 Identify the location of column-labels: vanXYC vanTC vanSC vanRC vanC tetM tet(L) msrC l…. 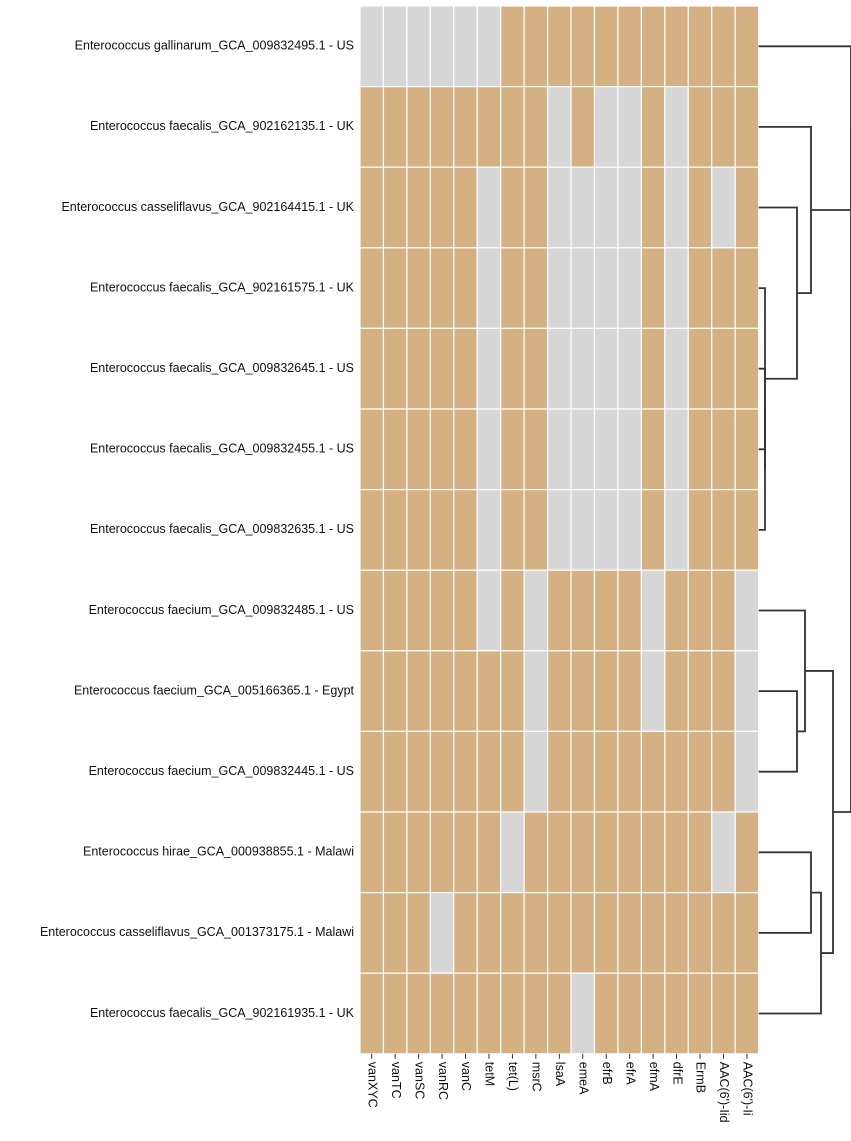
(560, 1088).